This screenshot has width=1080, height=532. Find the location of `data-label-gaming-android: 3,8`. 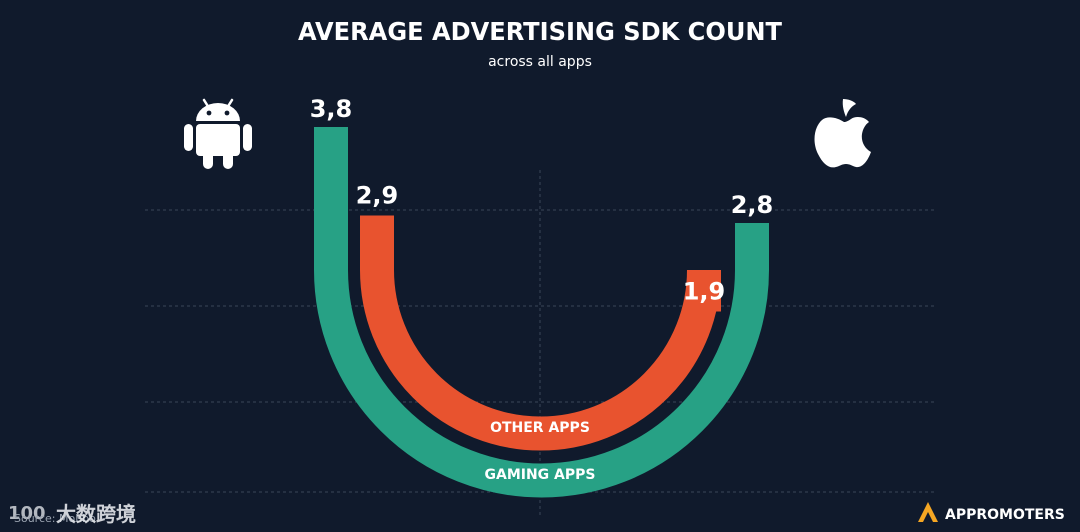

data-label-gaming-android: 3,8 is located at coordinates (331, 109).